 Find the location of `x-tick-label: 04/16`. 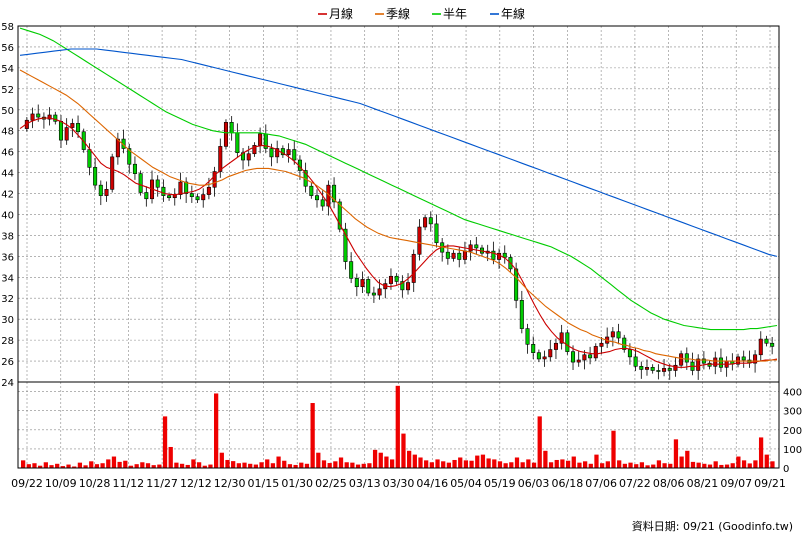

x-tick-label: 04/16 is located at coordinates (432, 483).